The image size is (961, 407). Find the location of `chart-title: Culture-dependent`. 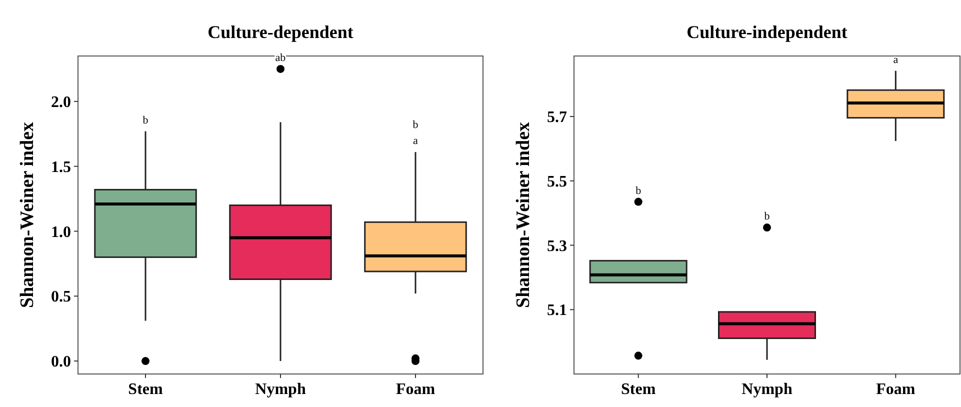

chart-title: Culture-dependent is located at coordinates (281, 32).